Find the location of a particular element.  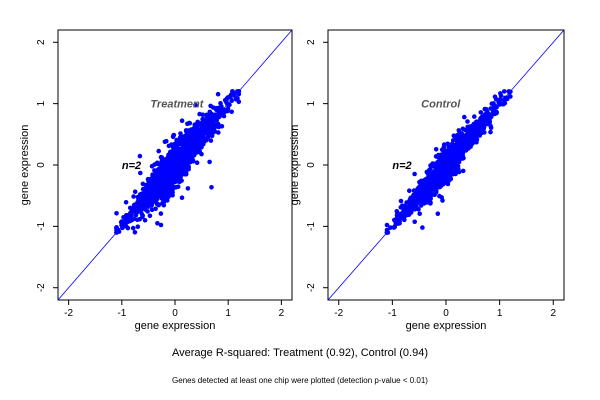

y-tick-label: -2 is located at coordinates (41, 287).